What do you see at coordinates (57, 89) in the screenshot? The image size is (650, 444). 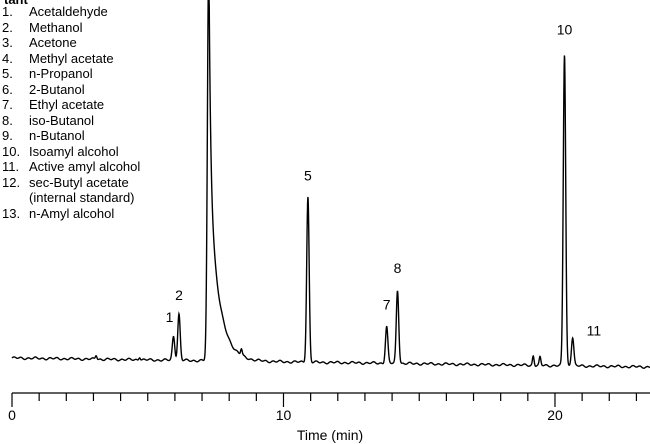 I see `legend-item-name: 2-Butanol` at bounding box center [57, 89].